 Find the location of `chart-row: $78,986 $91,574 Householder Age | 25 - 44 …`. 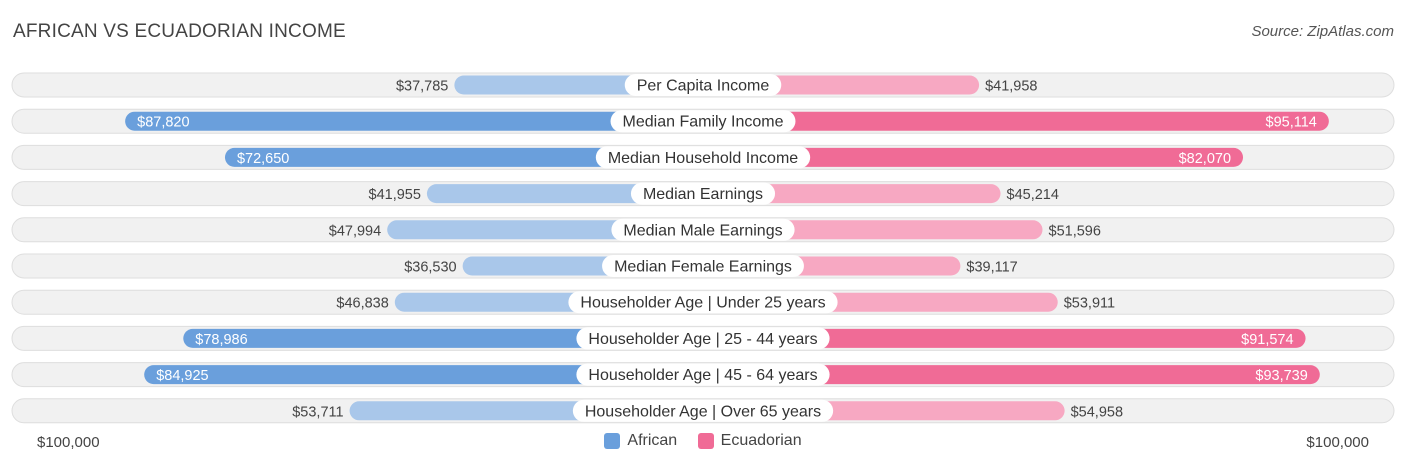

chart-row: $78,986 $91,574 Householder Age | 25 - 44 … is located at coordinates (703, 338).